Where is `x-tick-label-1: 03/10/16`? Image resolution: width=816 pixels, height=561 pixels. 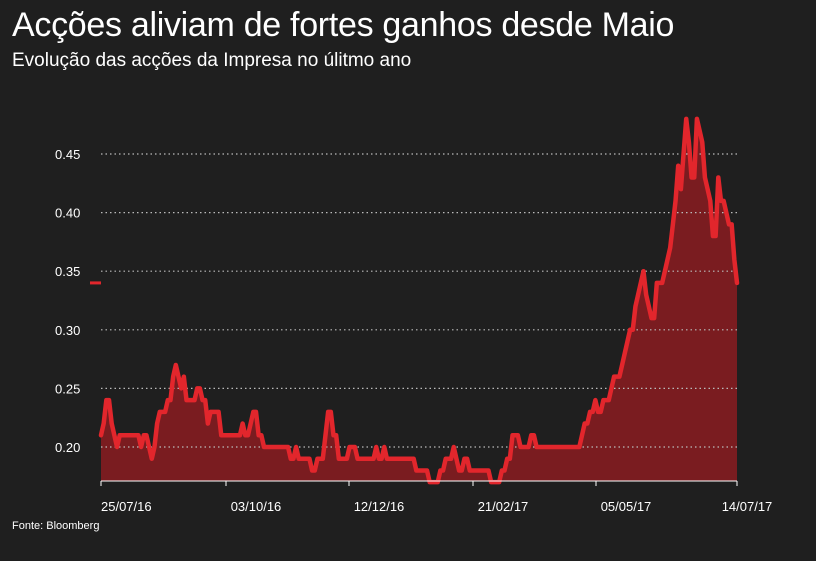 x-tick-label-1: 03/10/16 is located at coordinates (256, 506).